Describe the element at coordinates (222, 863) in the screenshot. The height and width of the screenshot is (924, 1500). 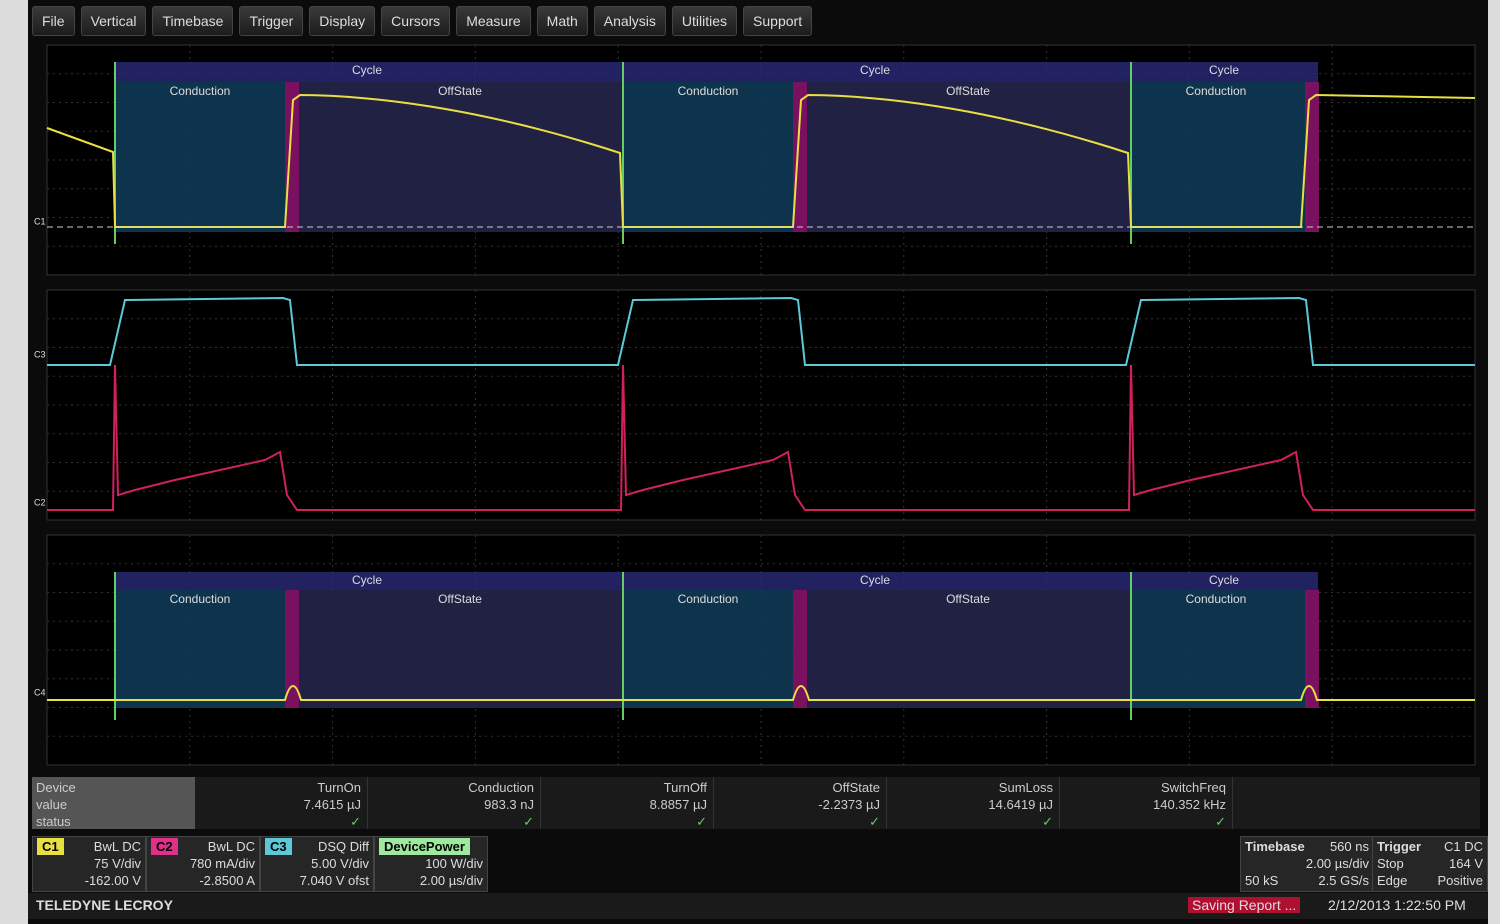
I see `scale: 780 mA/div` at that location.